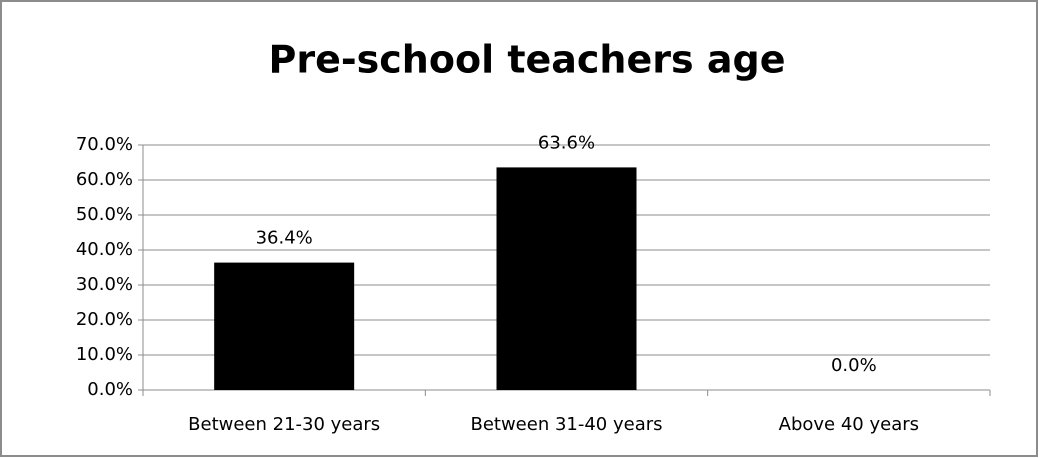 Image resolution: width=1039 pixels, height=458 pixels. I want to click on data-label: 0.0%, so click(854, 365).